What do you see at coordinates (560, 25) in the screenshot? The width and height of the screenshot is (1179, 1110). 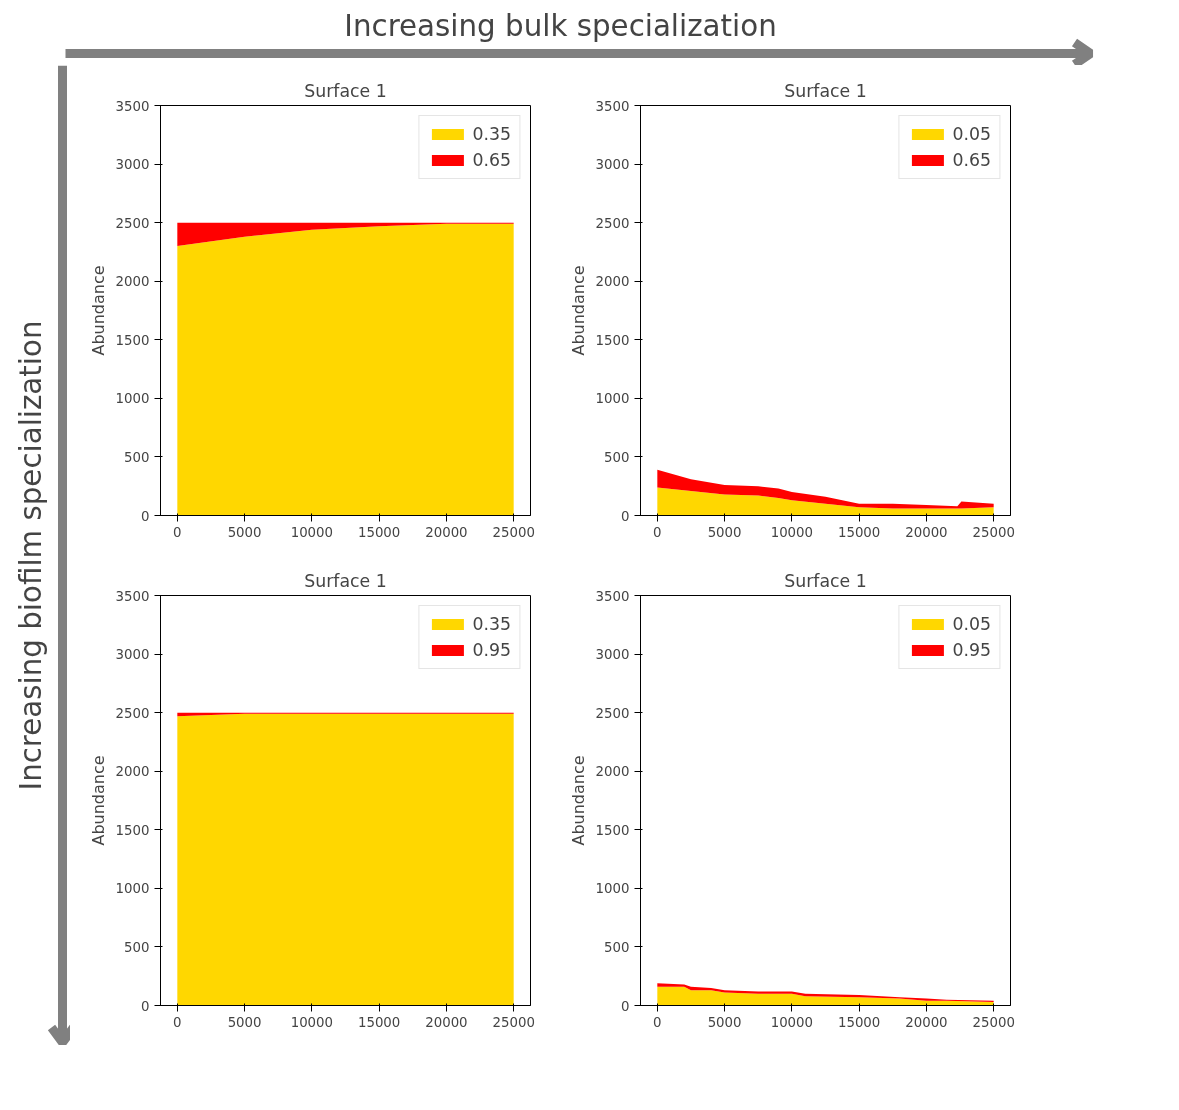 I see `text: Increasing bulk specialization` at bounding box center [560, 25].